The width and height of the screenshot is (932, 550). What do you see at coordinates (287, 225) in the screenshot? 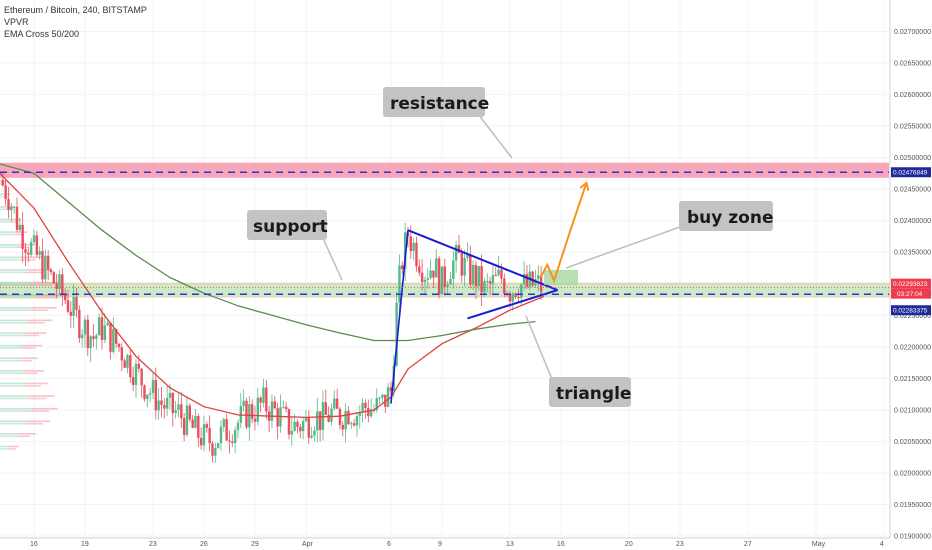
I see `support-label: support` at bounding box center [287, 225].